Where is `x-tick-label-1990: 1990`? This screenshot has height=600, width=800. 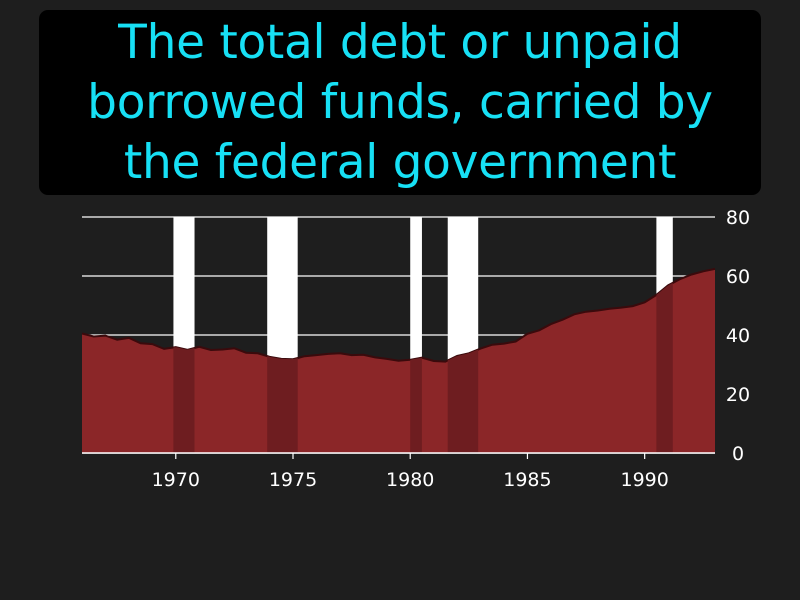 x-tick-label-1990: 1990 is located at coordinates (644, 480).